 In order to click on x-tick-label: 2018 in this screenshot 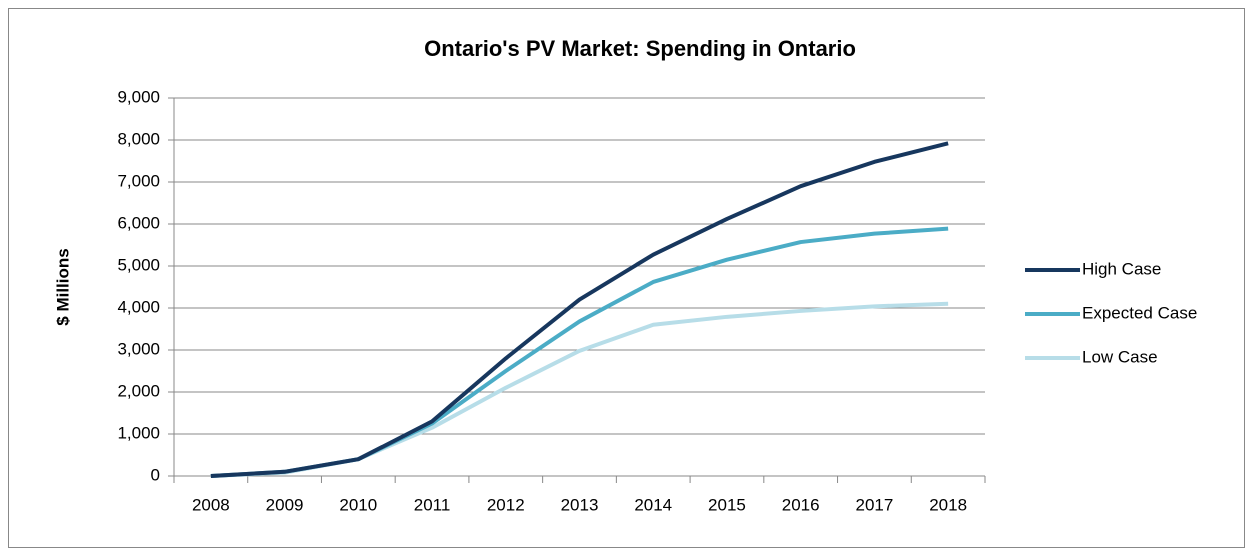, I will do `click(948, 504)`.